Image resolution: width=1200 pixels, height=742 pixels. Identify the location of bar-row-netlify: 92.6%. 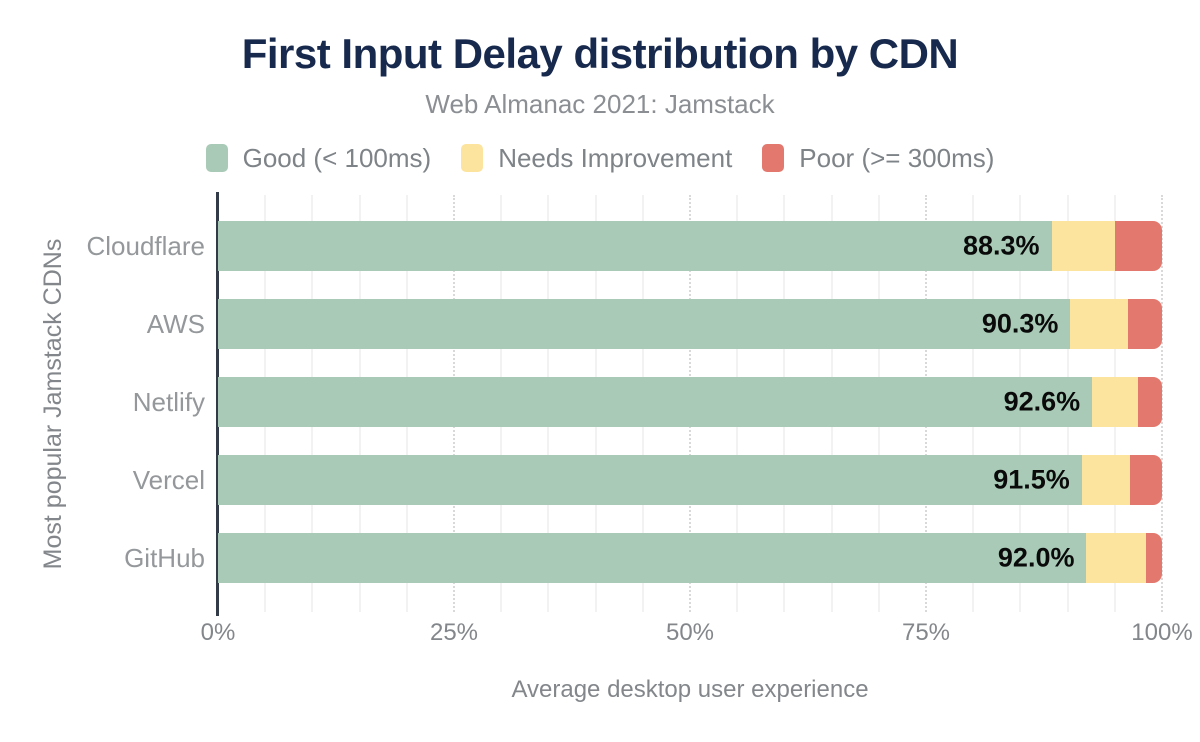
(690, 402).